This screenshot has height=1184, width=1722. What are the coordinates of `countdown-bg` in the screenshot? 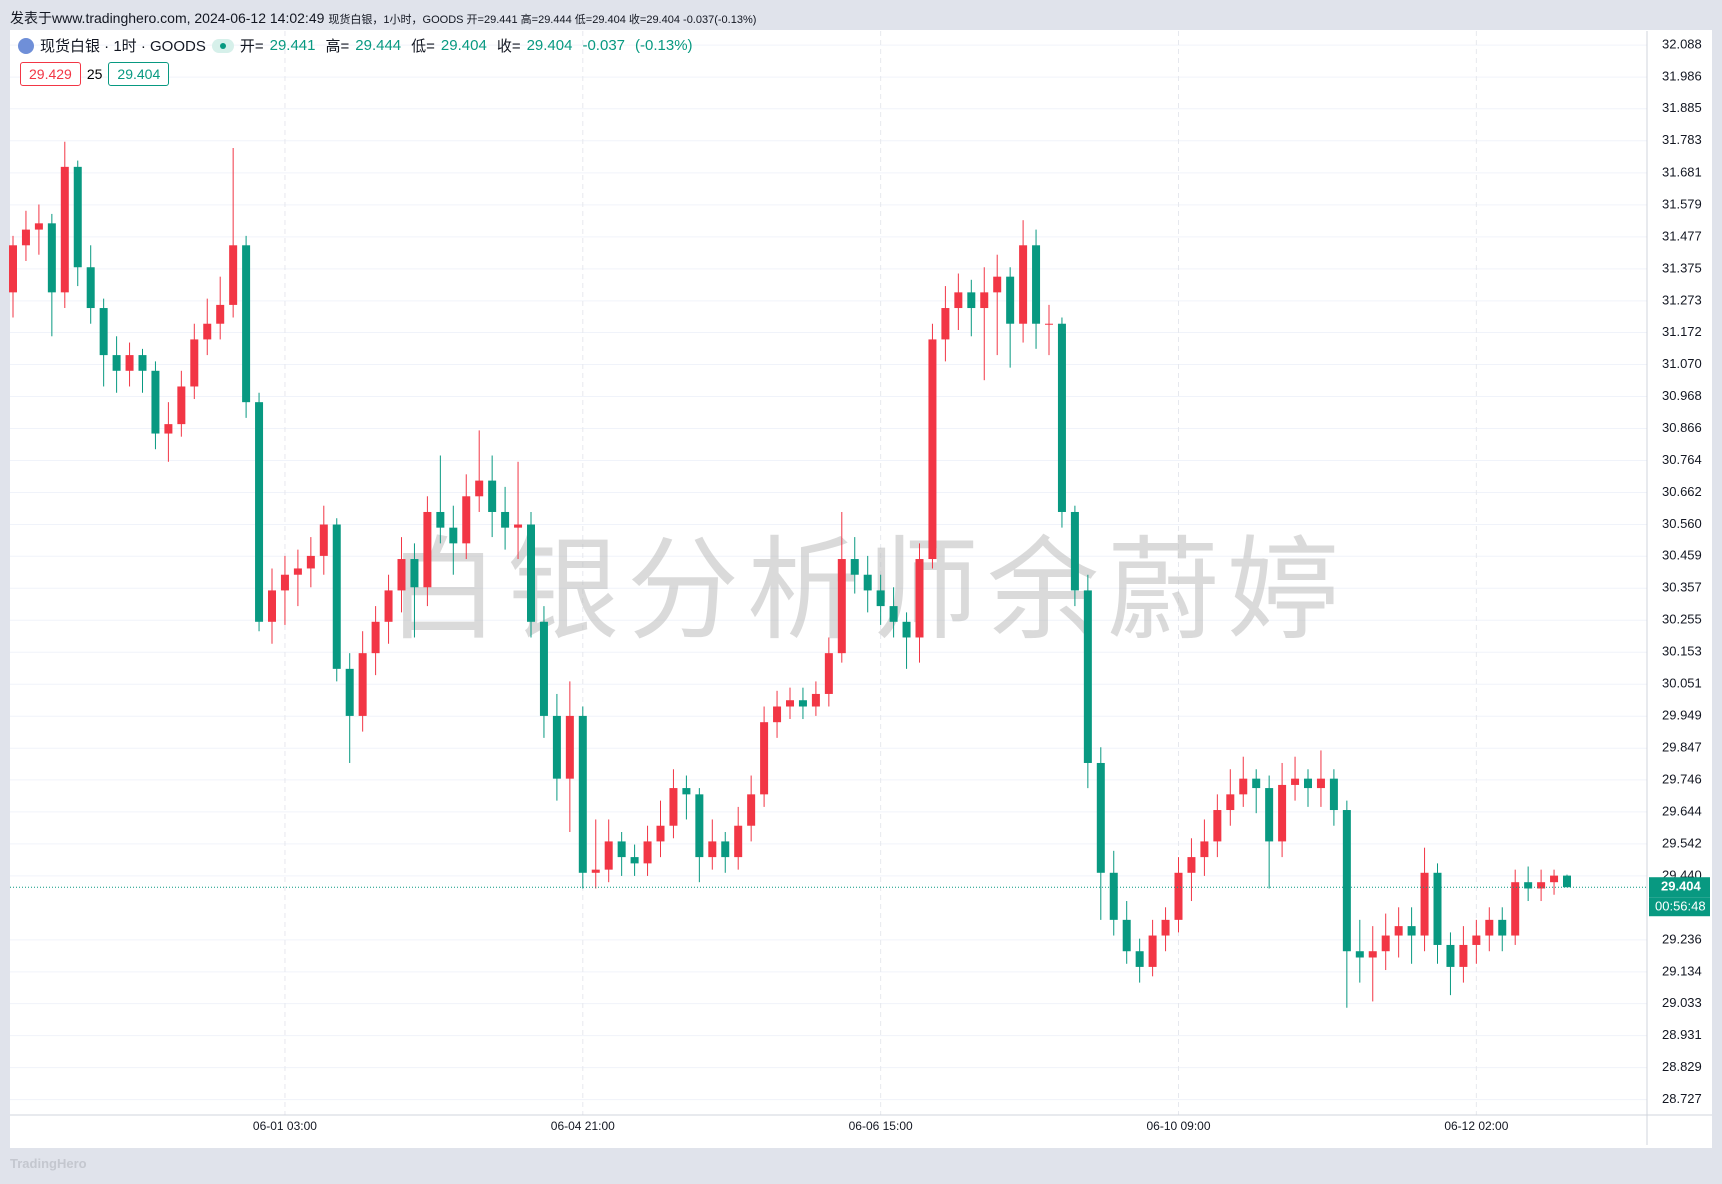 It's located at (1679, 907).